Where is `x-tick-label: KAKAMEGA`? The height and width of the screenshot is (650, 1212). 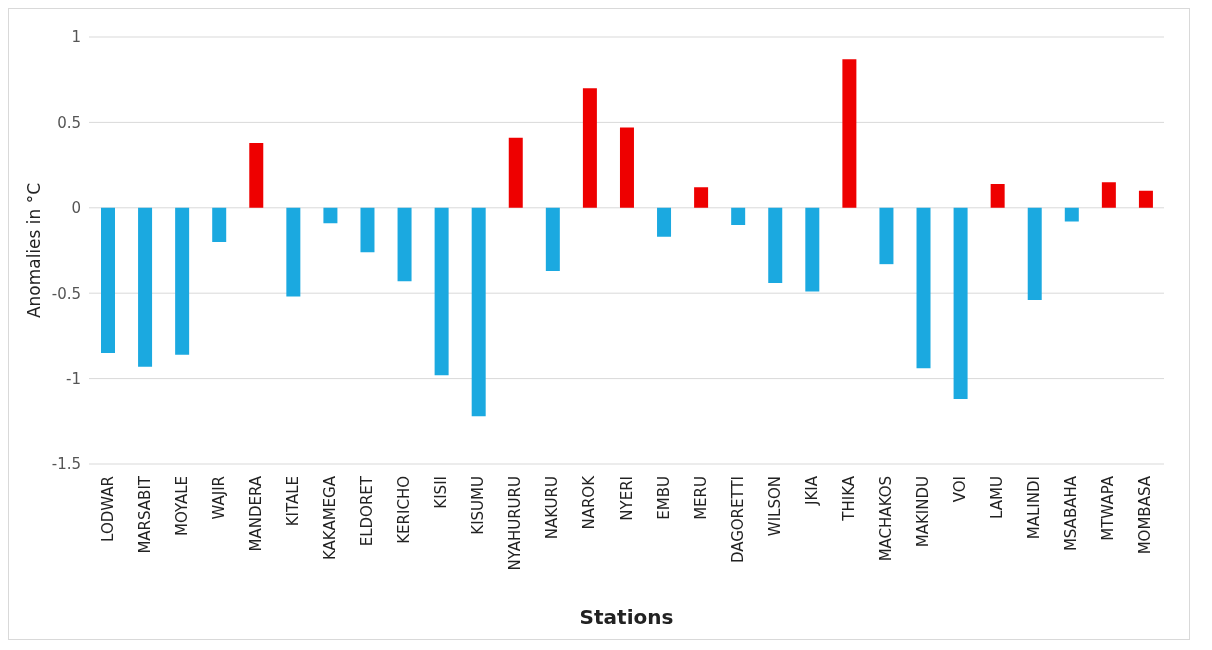 x-tick-label: KAKAMEGA is located at coordinates (329, 517).